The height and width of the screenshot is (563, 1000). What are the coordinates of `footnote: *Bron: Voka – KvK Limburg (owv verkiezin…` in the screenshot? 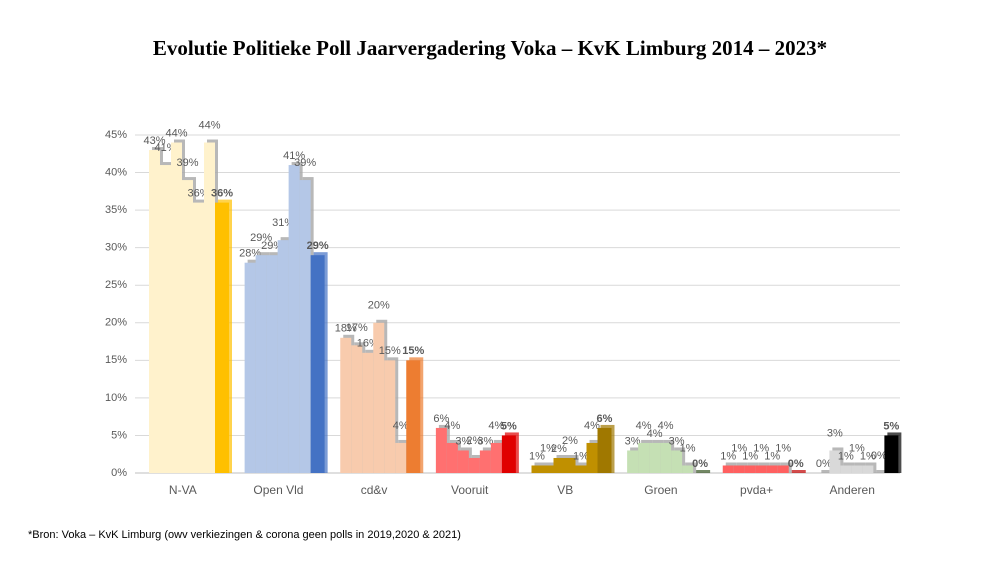 It's located at (244, 535).